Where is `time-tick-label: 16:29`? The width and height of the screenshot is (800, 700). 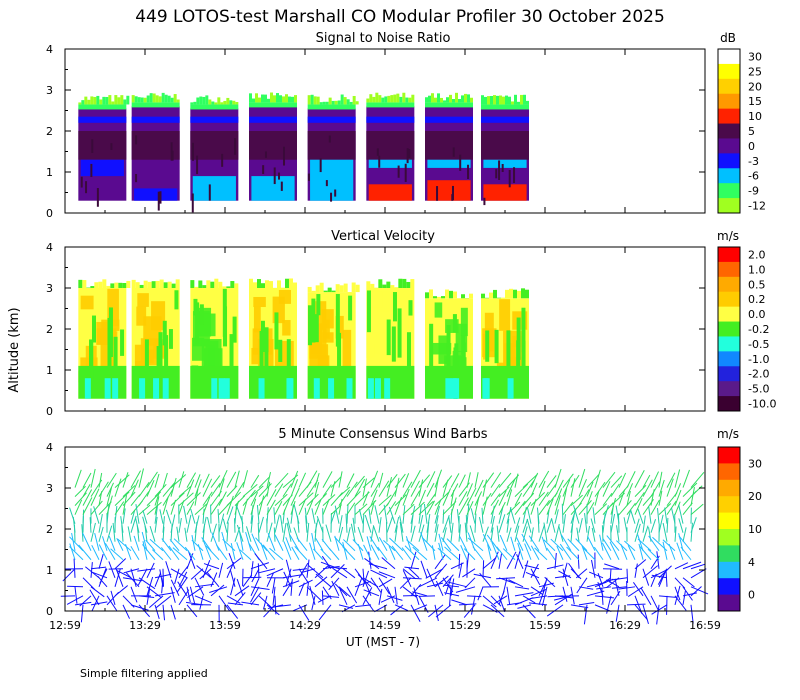
time-tick-label: 16:29 is located at coordinates (625, 625).